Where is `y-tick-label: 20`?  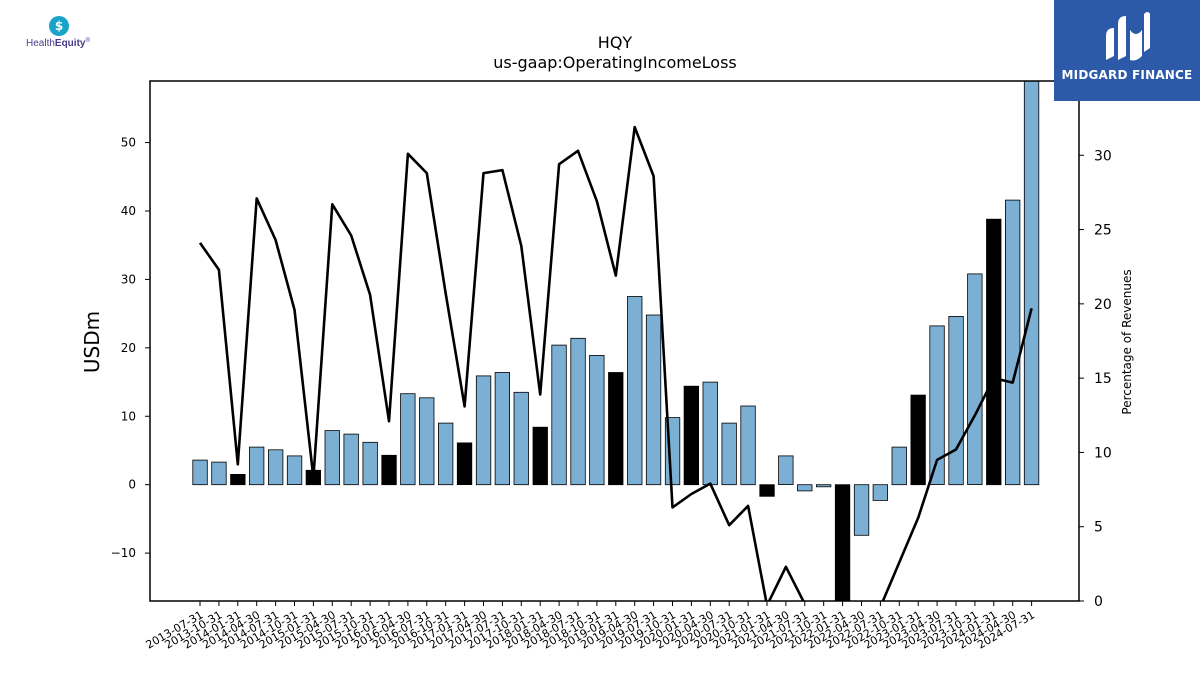
y-tick-label: 20 is located at coordinates (128, 348).